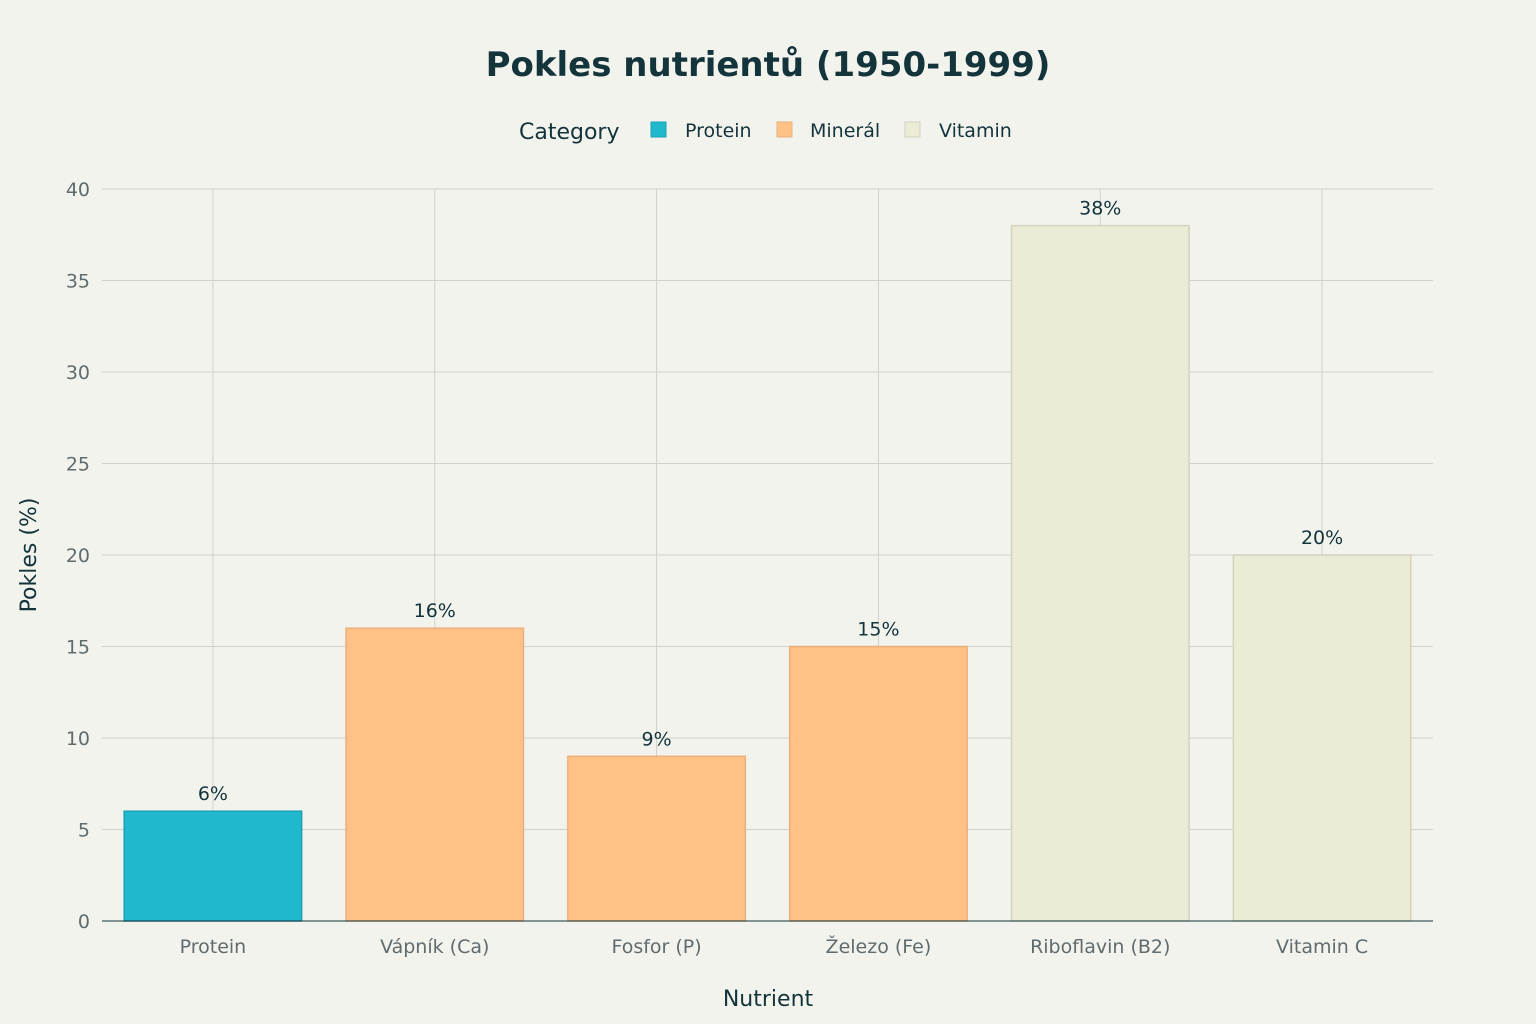  Describe the element at coordinates (78, 282) in the screenshot. I see `y-tick-label: 35` at that location.